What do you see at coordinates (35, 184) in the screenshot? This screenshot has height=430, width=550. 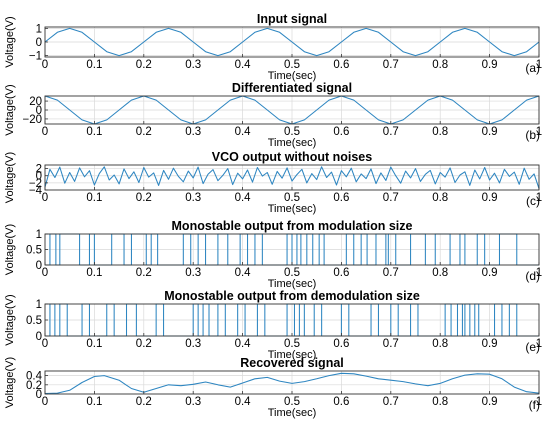 I see `y-tick-label: −2` at bounding box center [35, 184].